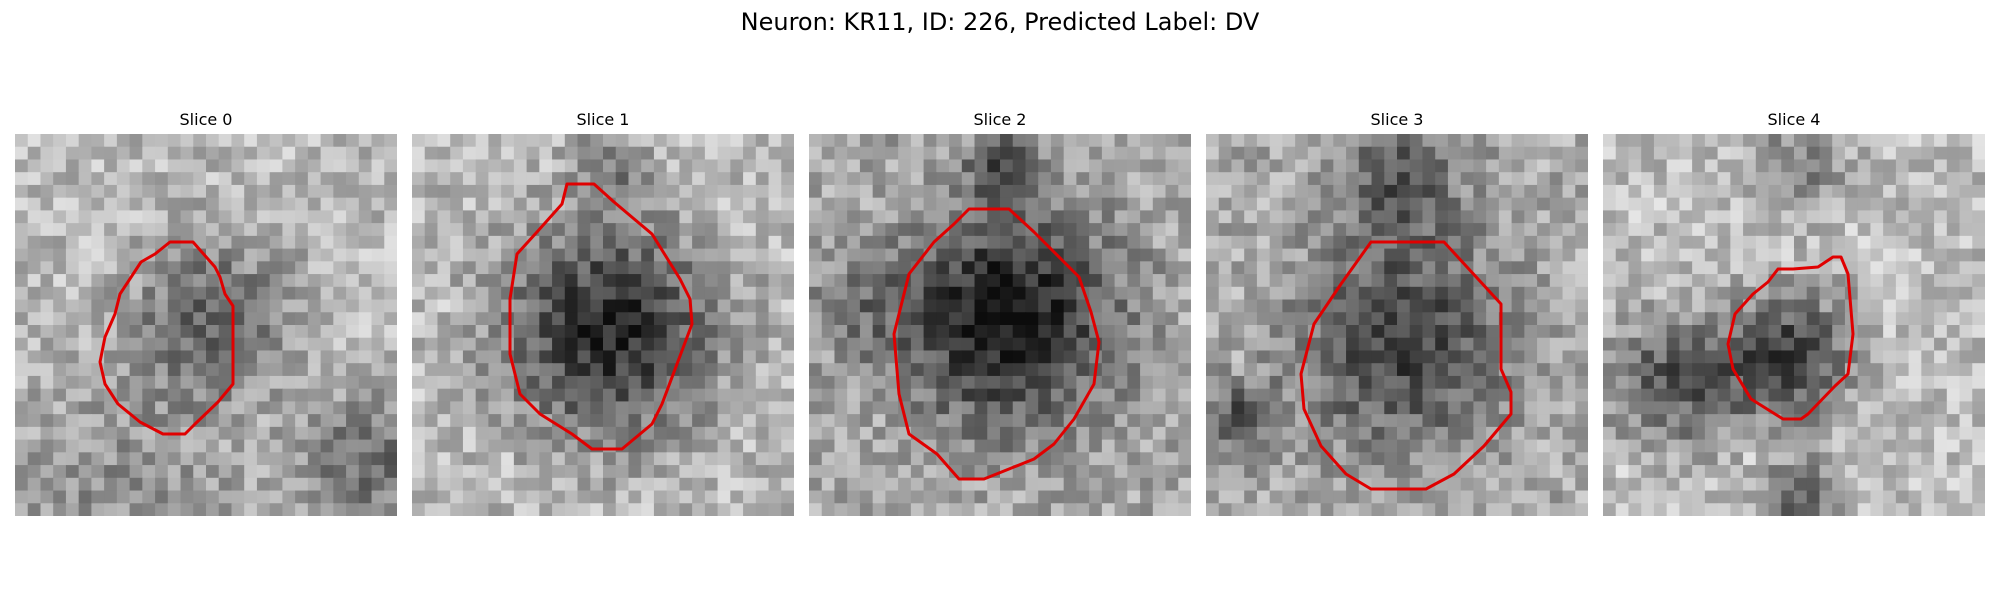 Image resolution: width=2000 pixels, height=600 pixels. I want to click on slice-panel-1: Slice 1, so click(603, 316).